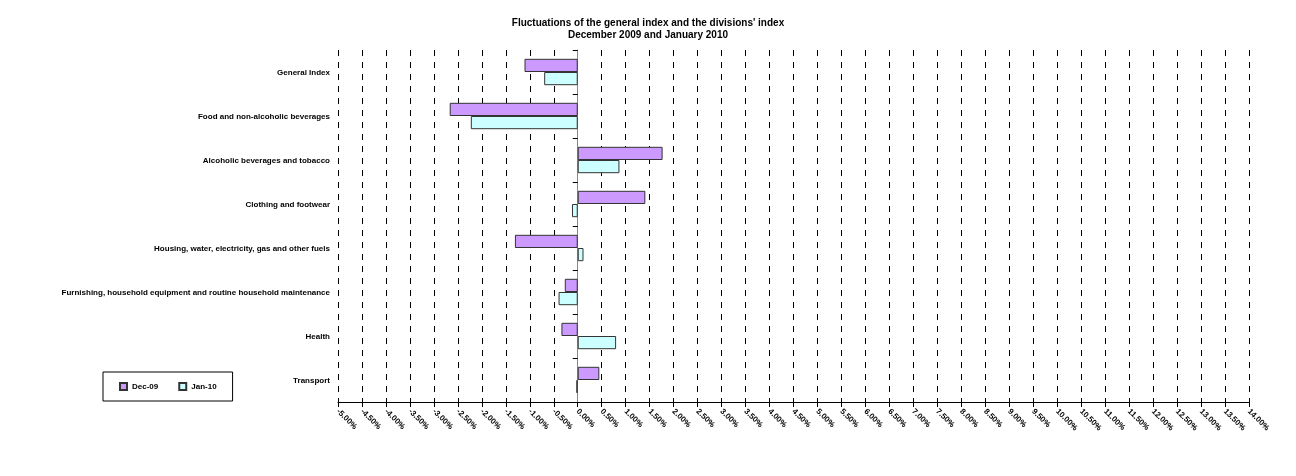 The width and height of the screenshot is (1296, 476). Describe the element at coordinates (318, 336) in the screenshot. I see `y-tick-label: Health` at that location.